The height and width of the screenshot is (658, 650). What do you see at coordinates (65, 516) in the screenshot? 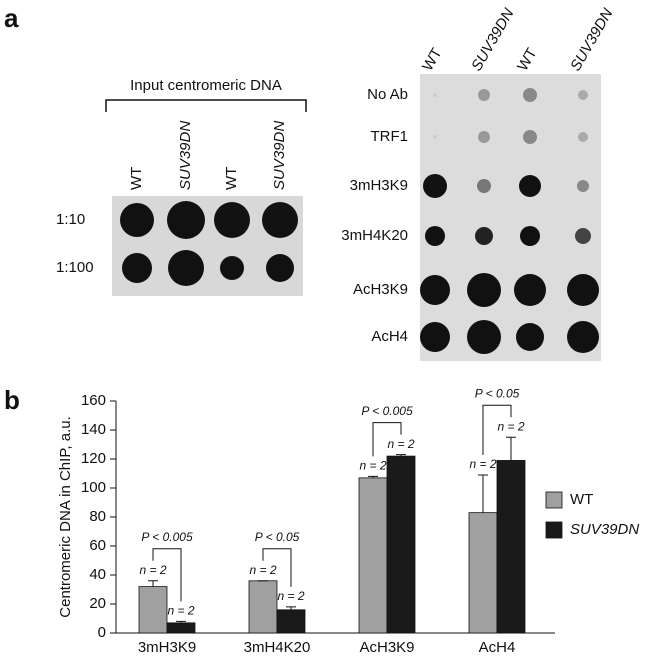
I see `y-axis-label: Centromeric DNA in ChIP, a.u.` at bounding box center [65, 516].